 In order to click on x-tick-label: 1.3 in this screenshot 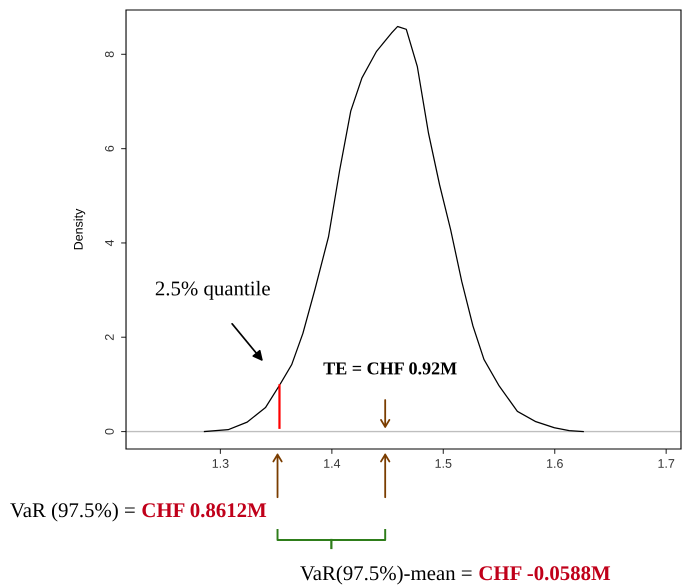, I will do `click(220, 463)`.